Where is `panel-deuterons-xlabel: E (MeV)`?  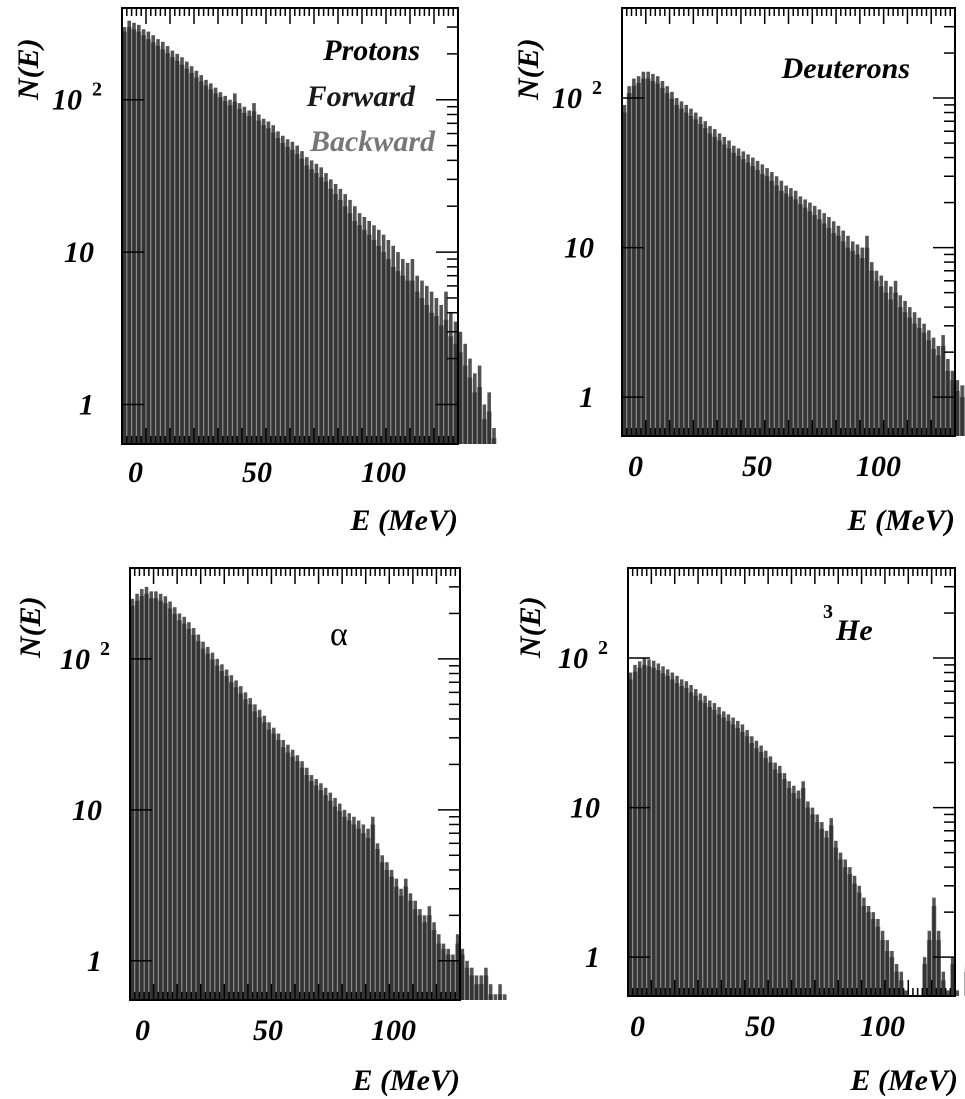
panel-deuterons-xlabel: E (MeV) is located at coordinates (901, 520).